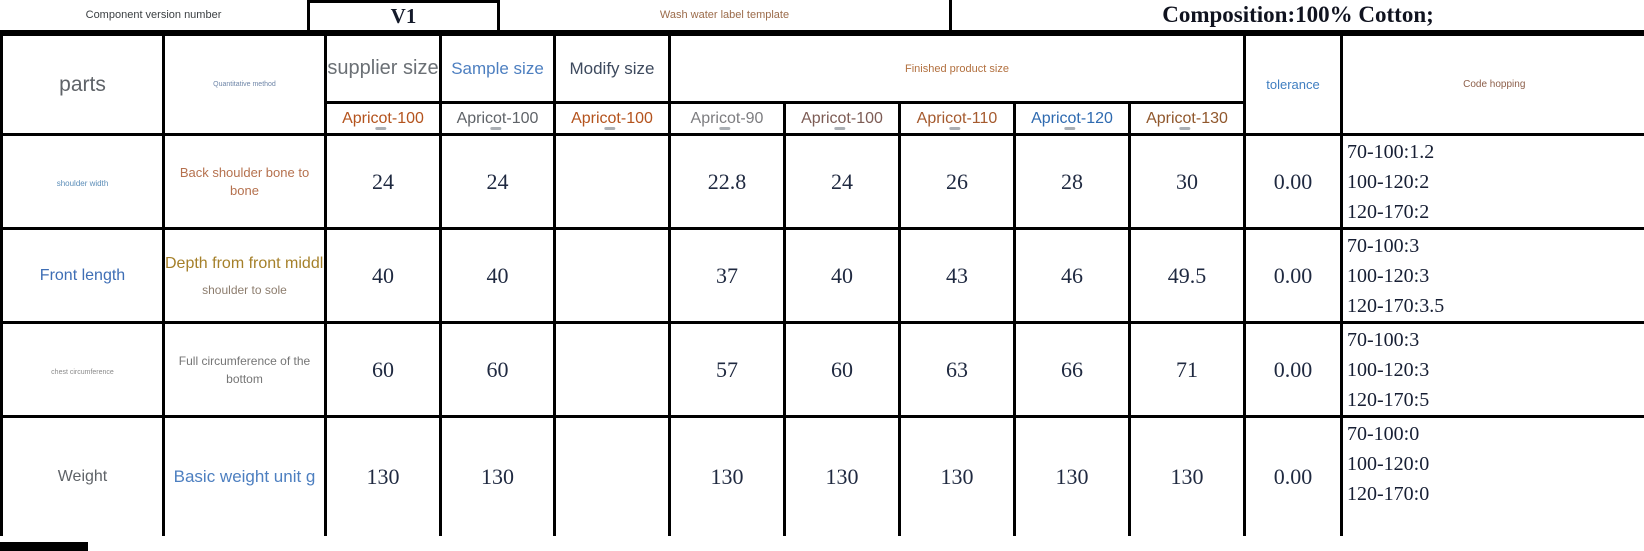 Image resolution: width=1644 pixels, height=551 pixels. I want to click on code-hopping-line: 120-170:5, so click(1388, 400).